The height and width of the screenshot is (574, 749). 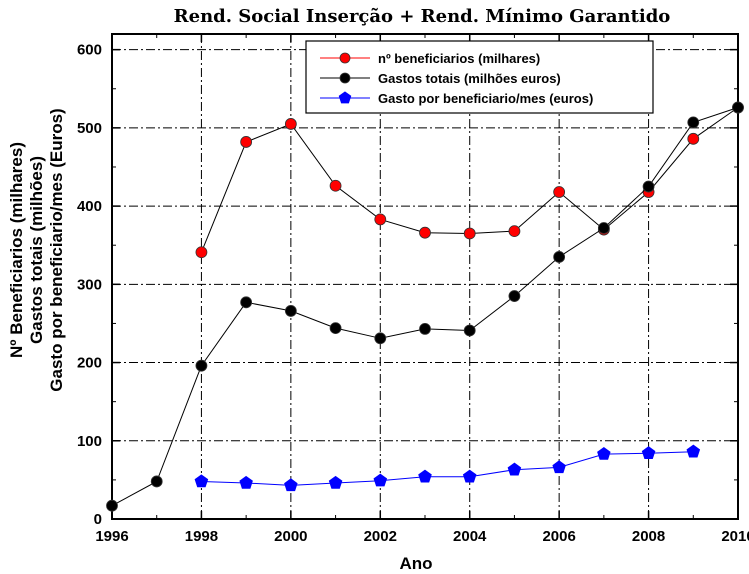 What do you see at coordinates (16, 250) in the screenshot?
I see `y-axis-label-line-1: Nº Beneficiarios (milhares)` at bounding box center [16, 250].